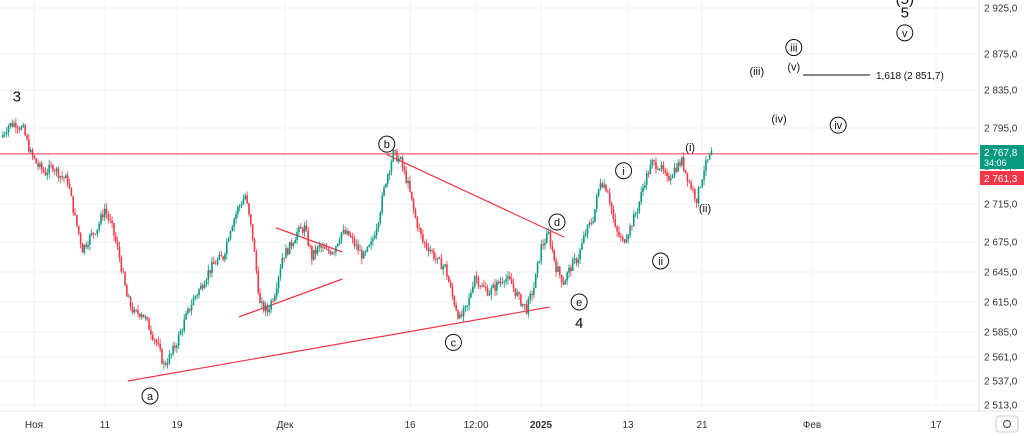 This screenshot has height=436, width=1024. What do you see at coordinates (1007, 424) in the screenshot?
I see `settings-button` at bounding box center [1007, 424].